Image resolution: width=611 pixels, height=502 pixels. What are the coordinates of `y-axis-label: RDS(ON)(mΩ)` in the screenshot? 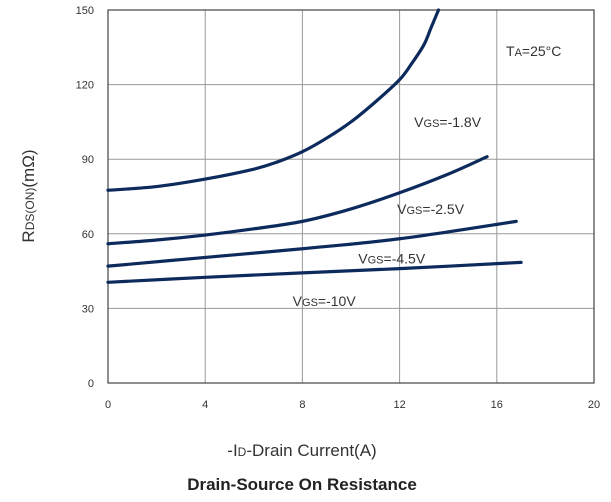 It's located at (28, 195).